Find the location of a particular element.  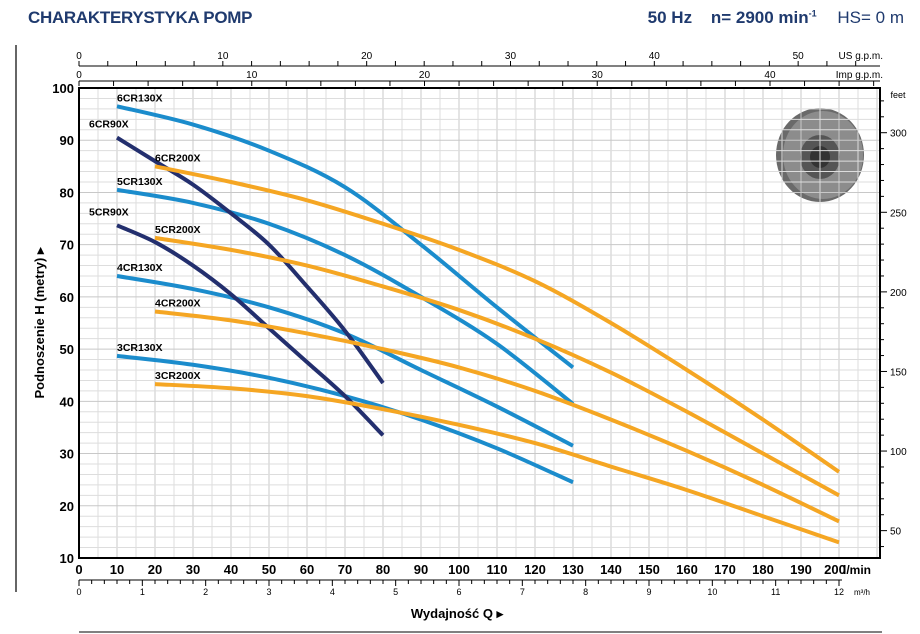

y-tick-label: 90 is located at coordinates (67, 140).